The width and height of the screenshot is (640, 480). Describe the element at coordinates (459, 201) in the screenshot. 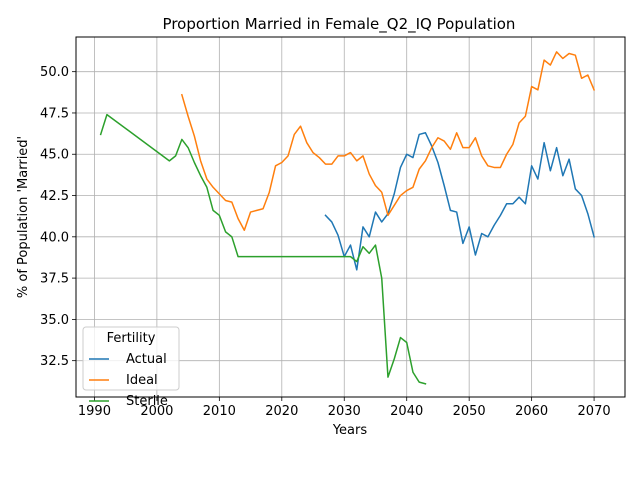

I see `series-line-actual` at that location.